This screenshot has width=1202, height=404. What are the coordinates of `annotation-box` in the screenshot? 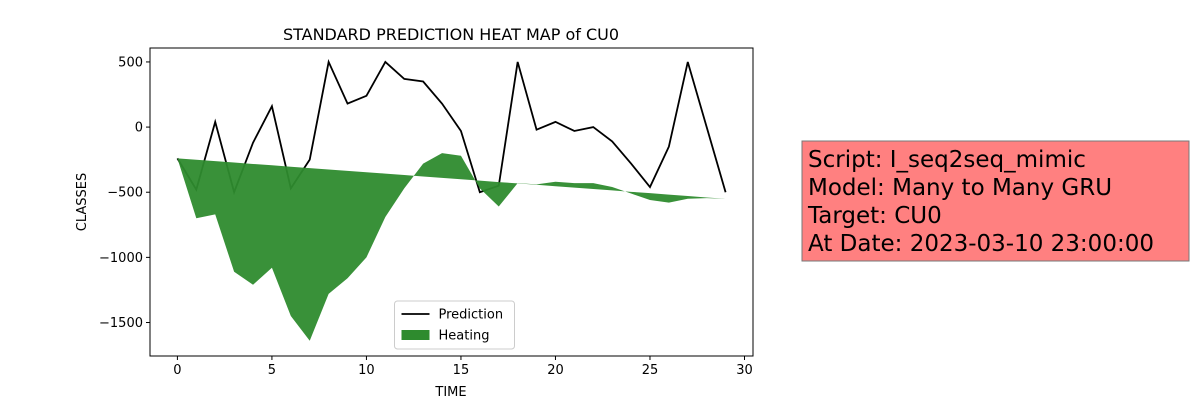 It's located at (995, 201).